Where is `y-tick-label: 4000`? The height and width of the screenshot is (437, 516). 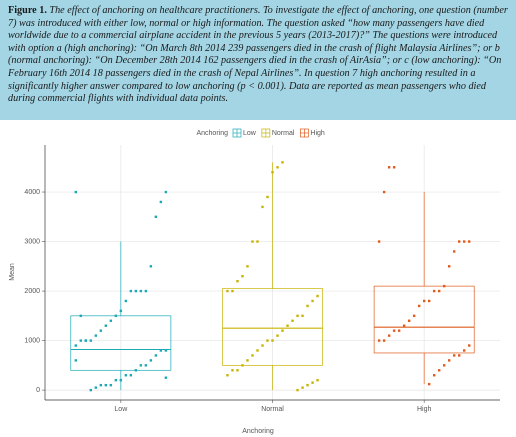 y-tick-label: 4000 is located at coordinates (32, 192).